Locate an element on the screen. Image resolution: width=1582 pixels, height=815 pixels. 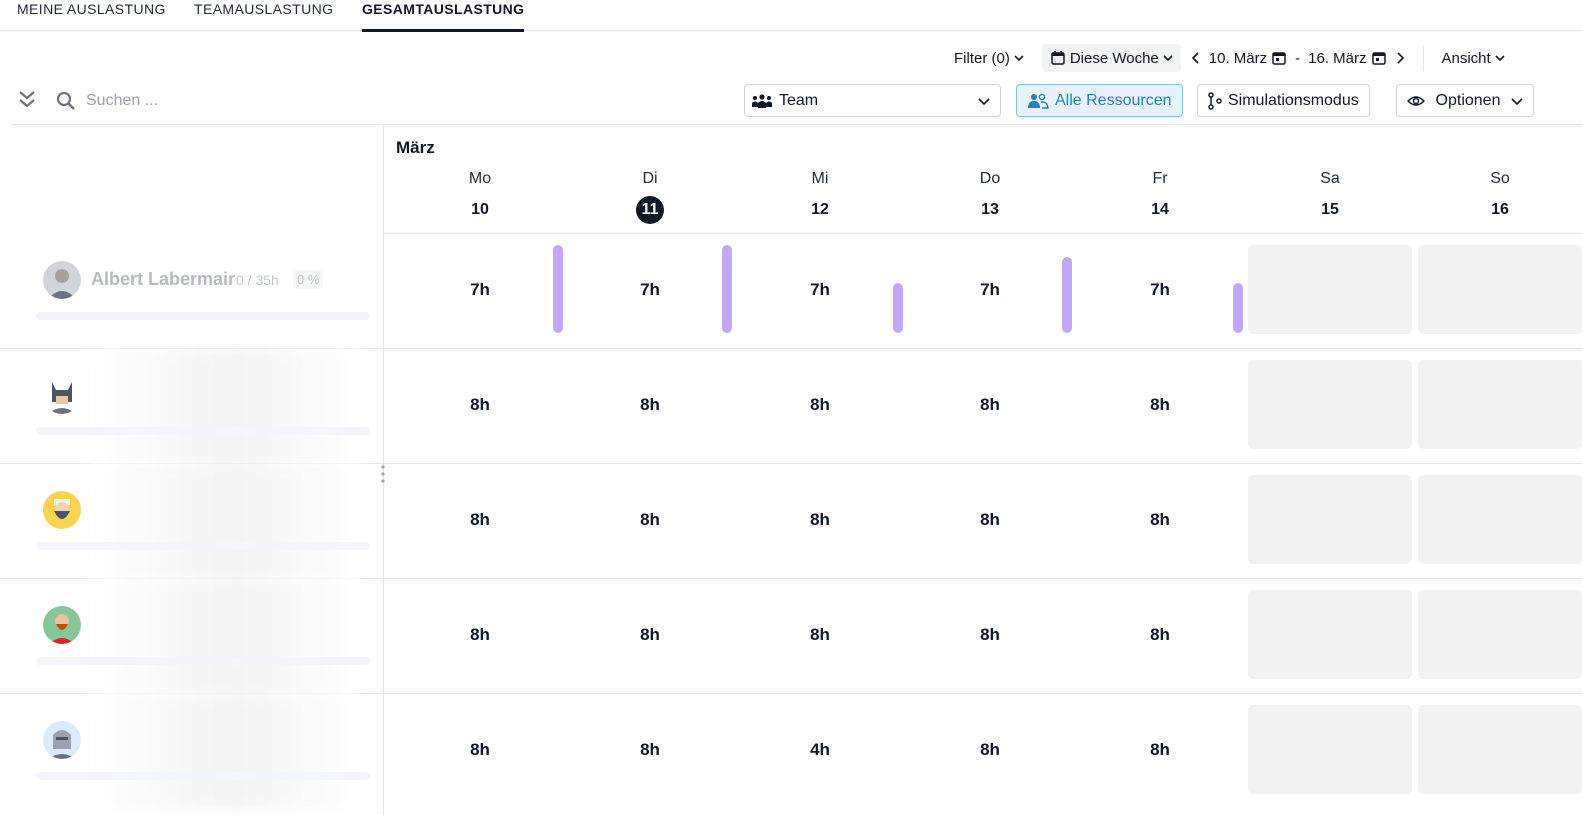
day-header-fr: Fr 14 is located at coordinates (1160, 196).